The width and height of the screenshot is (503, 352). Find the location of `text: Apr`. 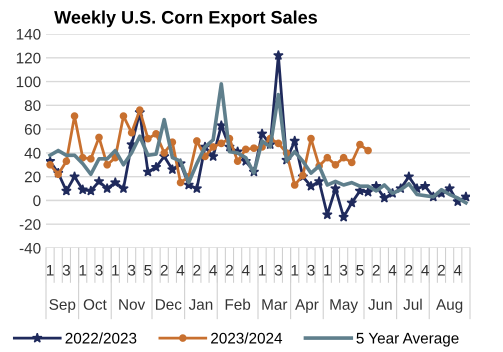

text: Apr is located at coordinates (307, 306).